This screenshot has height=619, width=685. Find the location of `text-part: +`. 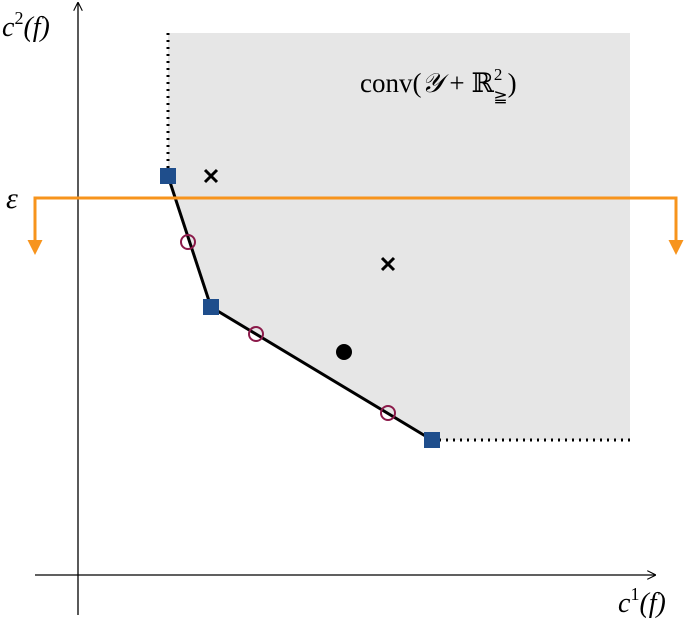

text-part: + is located at coordinates (457, 83).